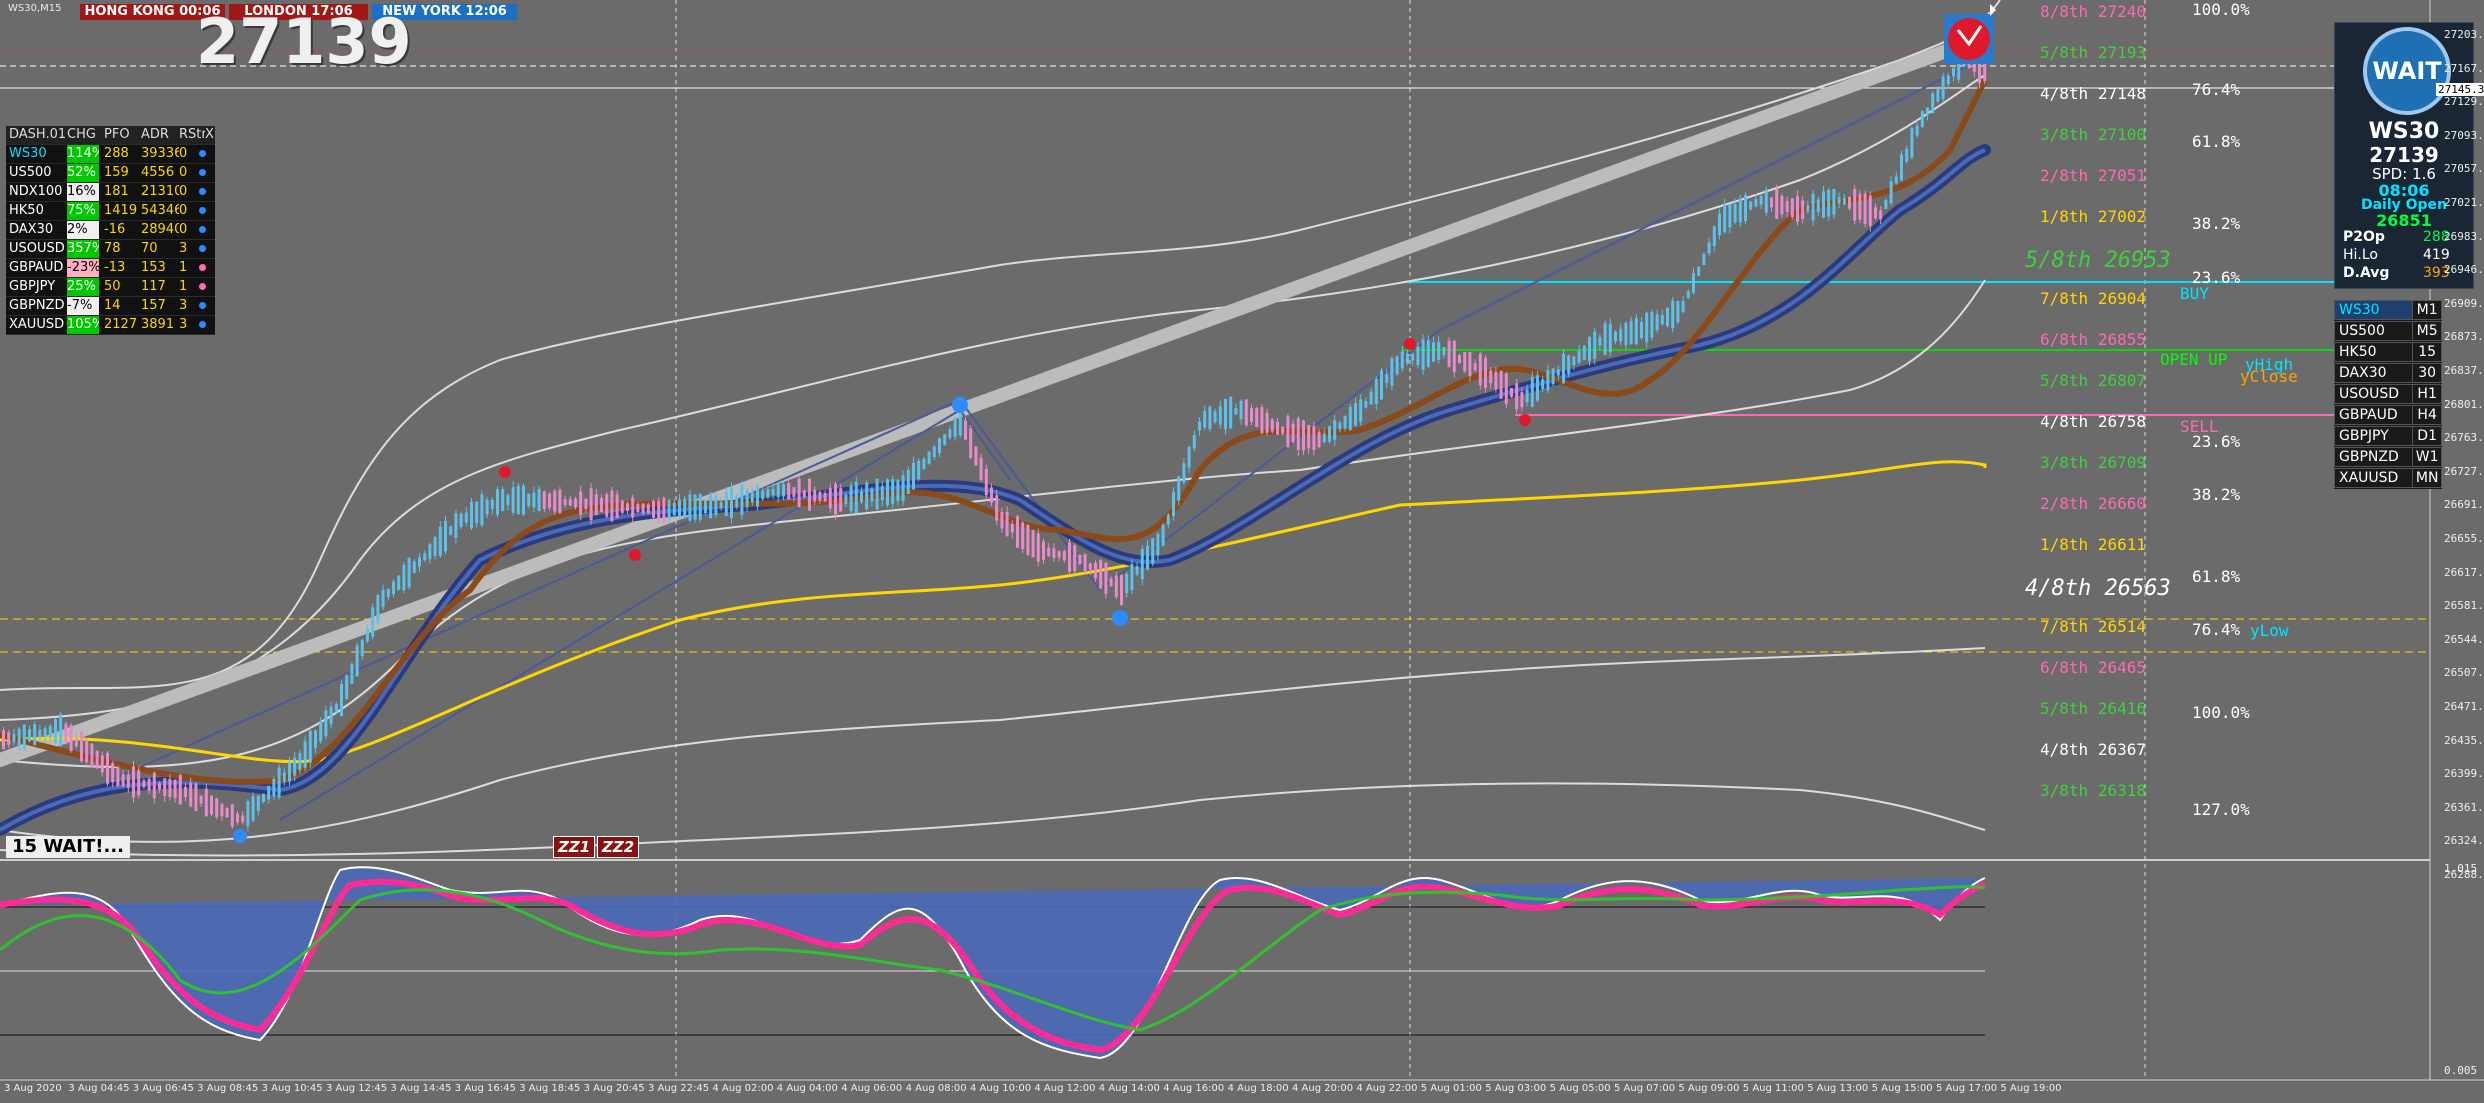 The width and height of the screenshot is (2484, 1103). What do you see at coordinates (110, 135) in the screenshot?
I see `dashboard-header: DASH.01 CHG PFO ADR RStr X` at bounding box center [110, 135].